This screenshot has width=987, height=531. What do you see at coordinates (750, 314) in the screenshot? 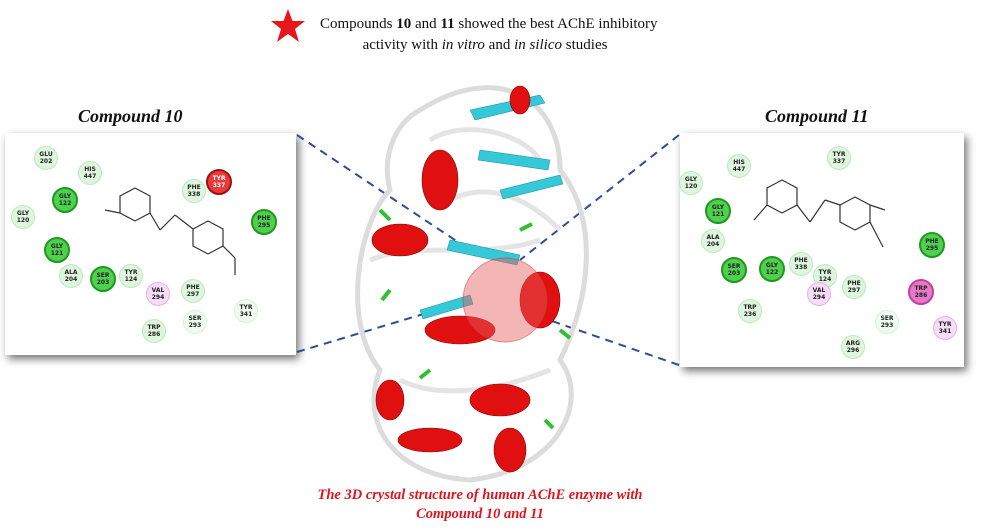
I see `residue-label: 236` at bounding box center [750, 314].